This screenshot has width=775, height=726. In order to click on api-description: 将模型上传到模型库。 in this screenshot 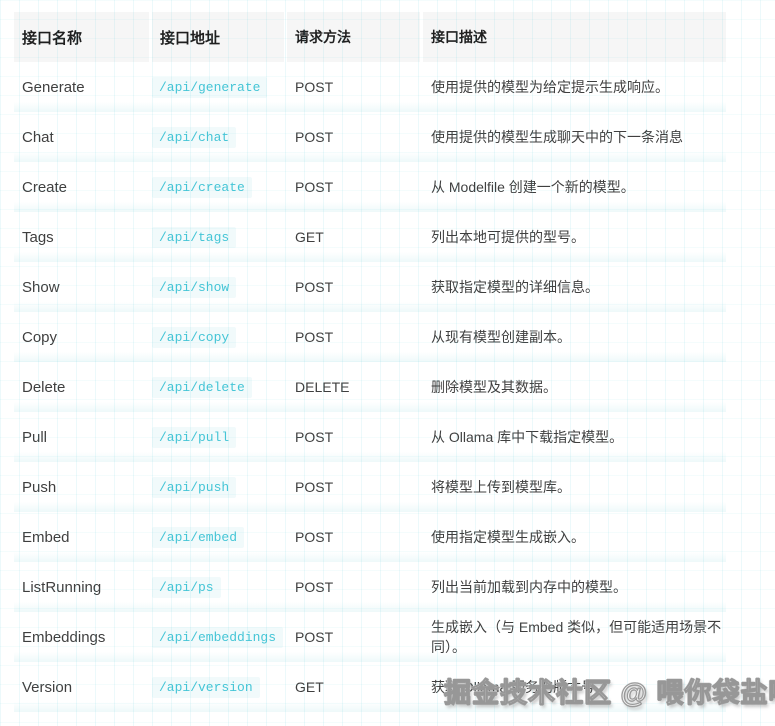, I will do `click(501, 487)`.